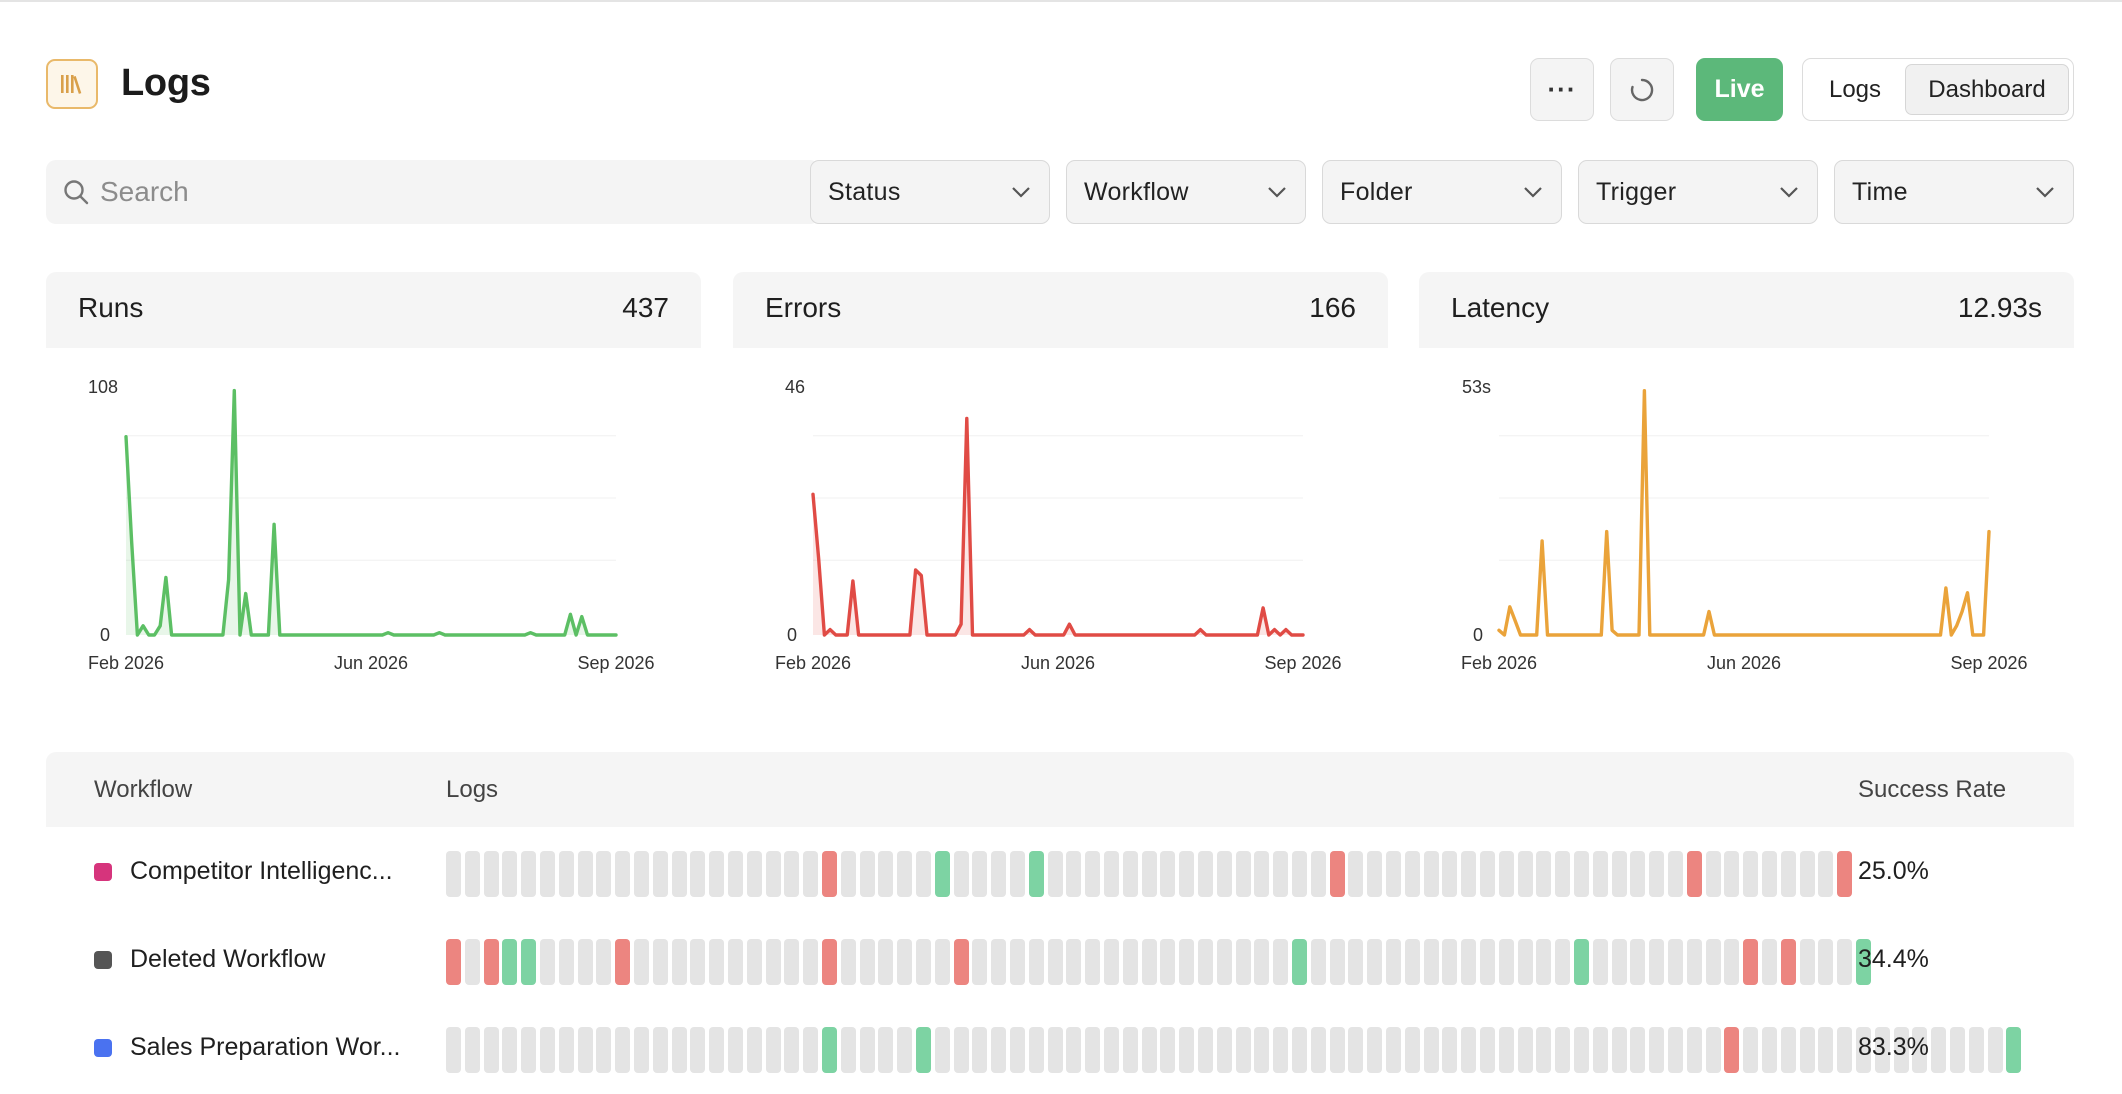 Image resolution: width=2122 pixels, height=1094 pixels. What do you see at coordinates (1954, 192) in the screenshot?
I see `time-filter: Time` at bounding box center [1954, 192].